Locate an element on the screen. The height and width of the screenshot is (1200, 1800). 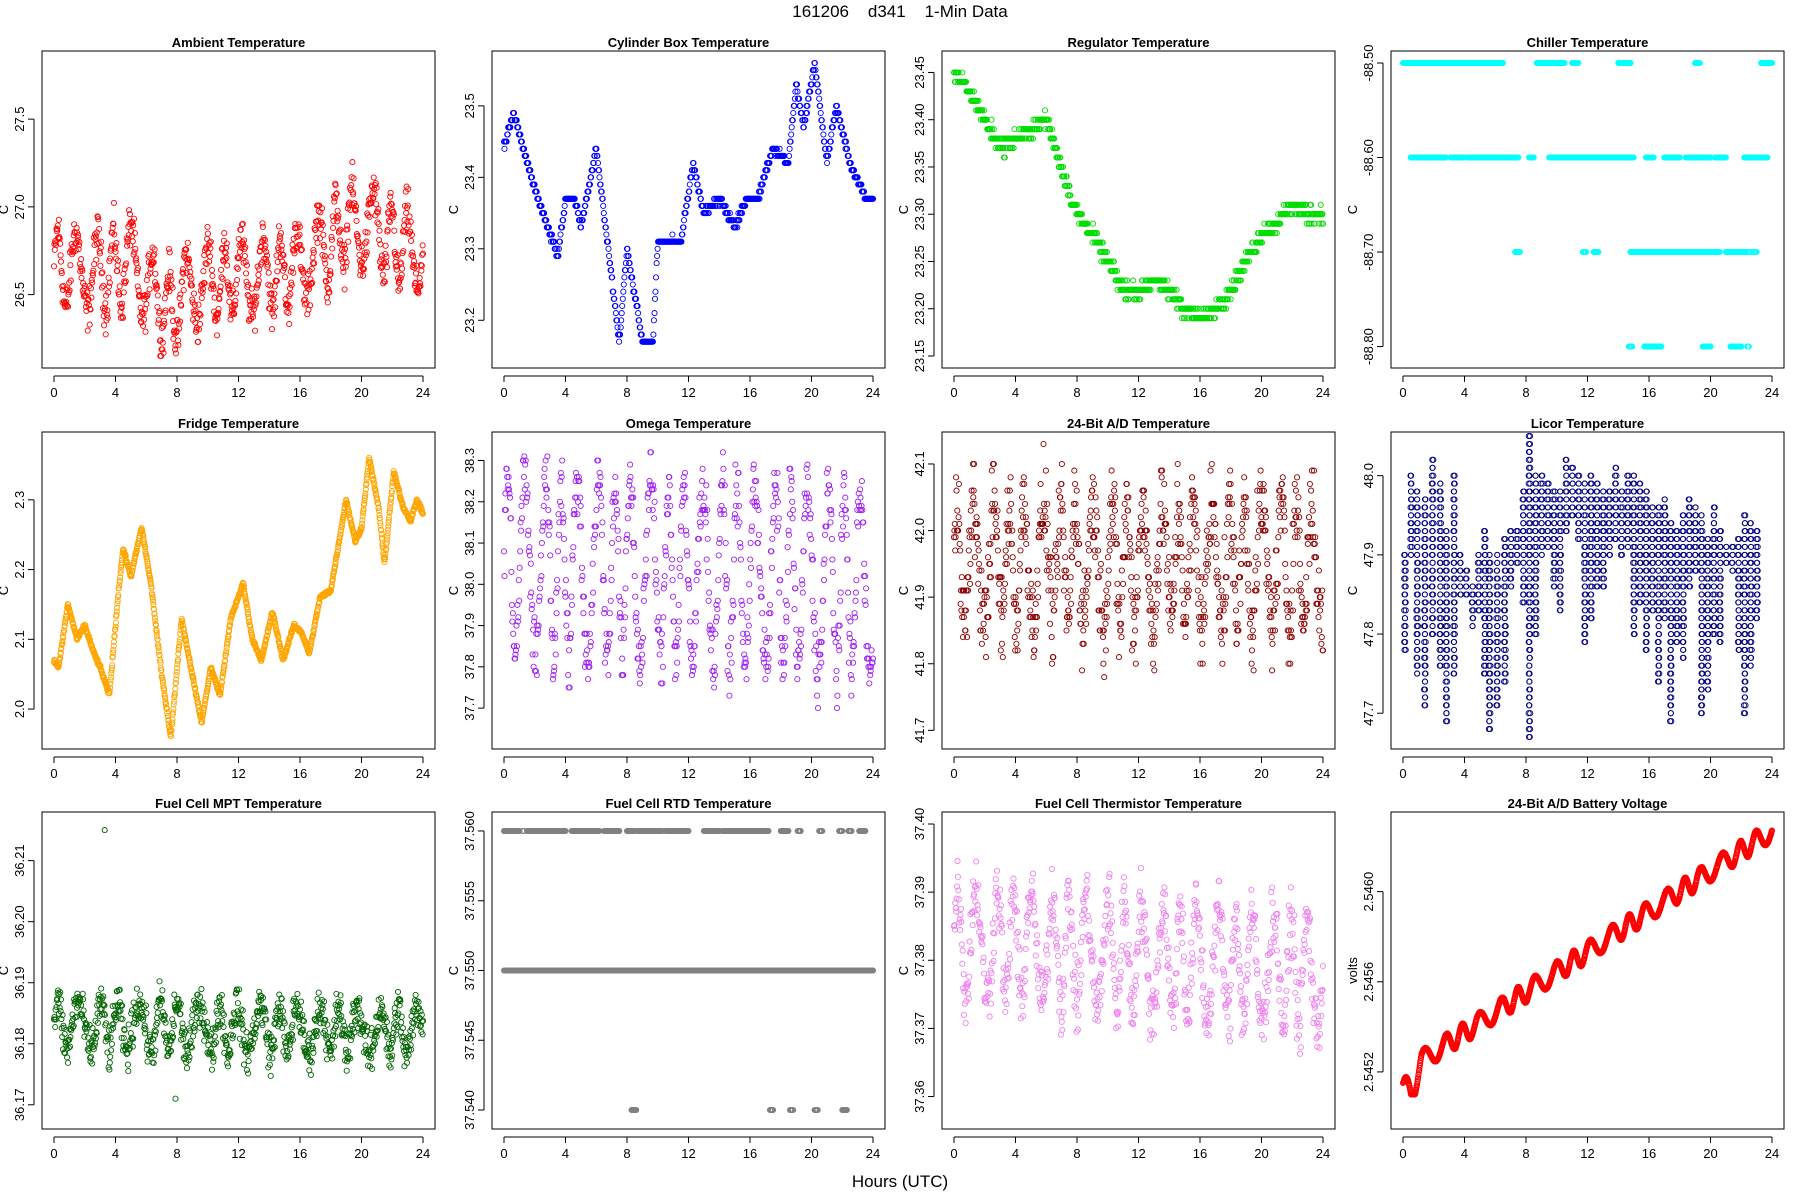
y-tick-label: -88.80 is located at coordinates (1368, 346).